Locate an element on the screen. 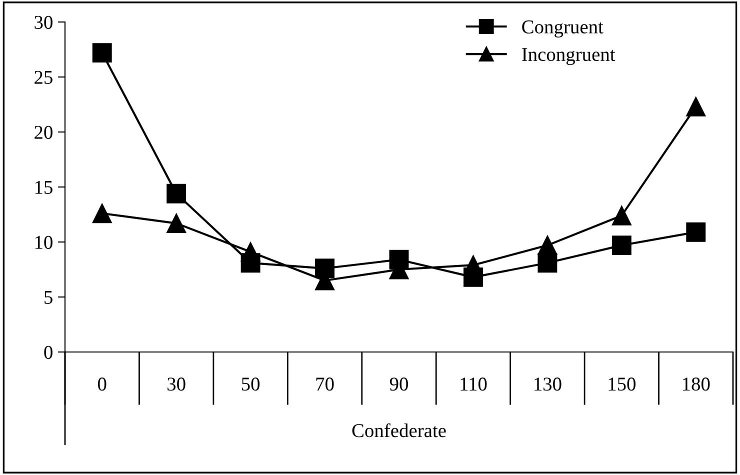 The image size is (740, 475). y-tick-label: 15 is located at coordinates (43, 187).